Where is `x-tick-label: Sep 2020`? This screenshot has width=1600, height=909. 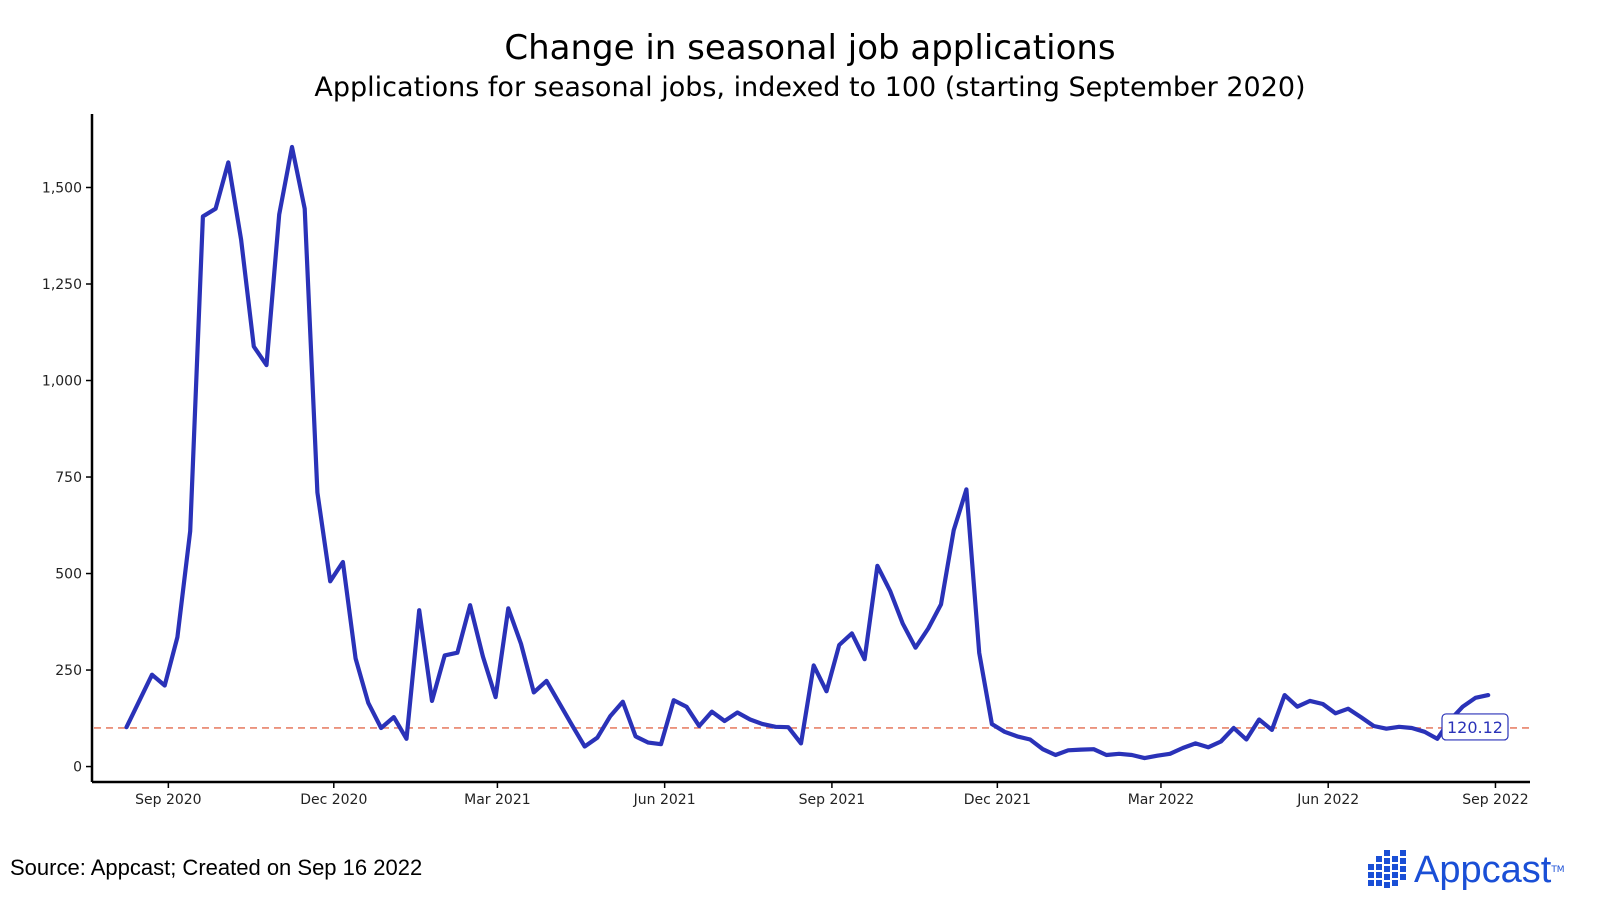 x-tick-label: Sep 2020 is located at coordinates (168, 800).